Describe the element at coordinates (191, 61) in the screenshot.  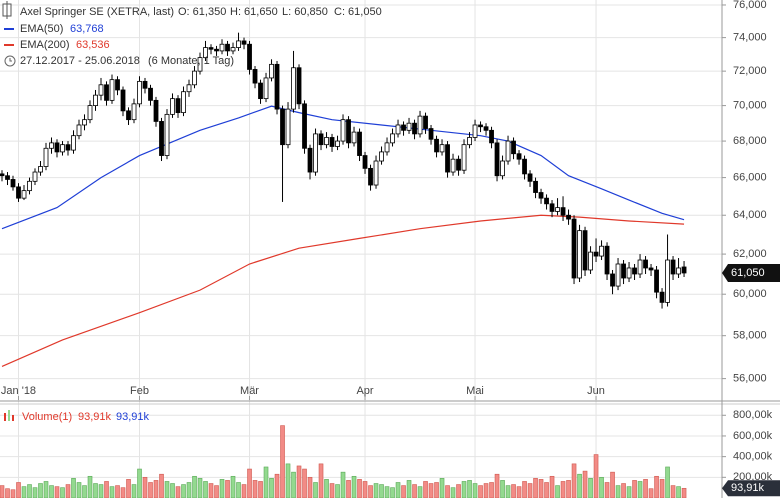
I see `period-note: (6 Monate, 1 Tag)` at that location.